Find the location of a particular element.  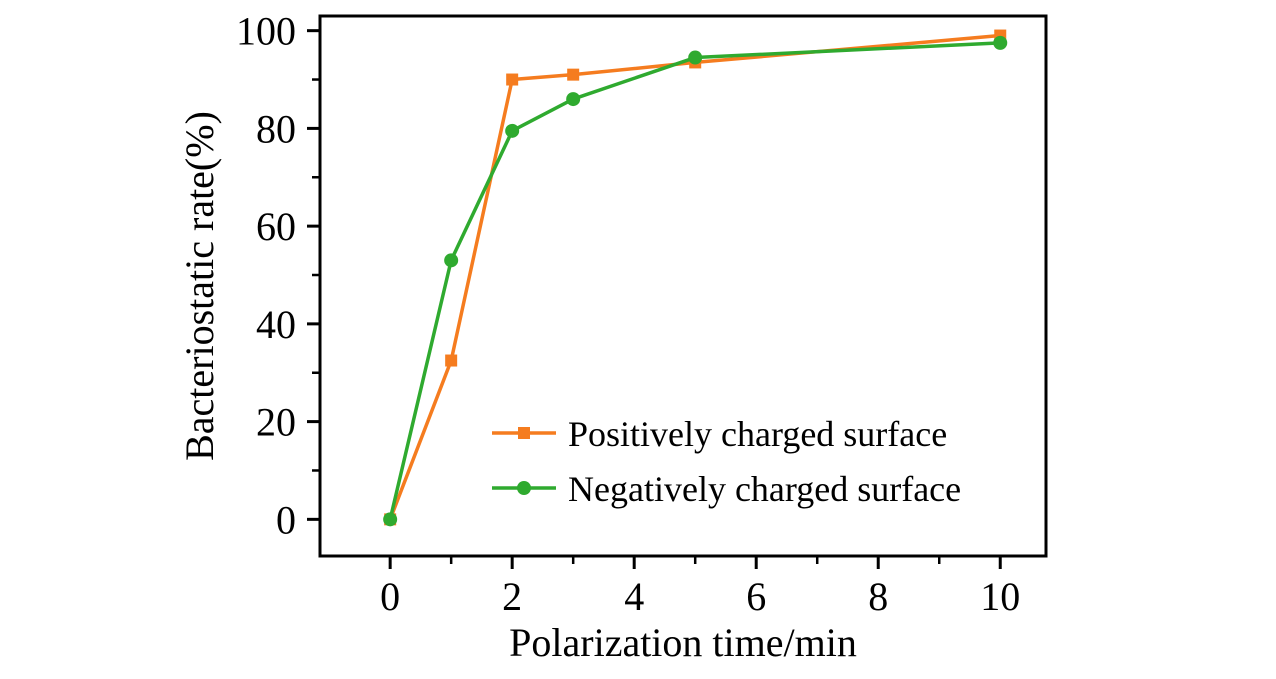

x-tick-label: 2 is located at coordinates (512, 596).